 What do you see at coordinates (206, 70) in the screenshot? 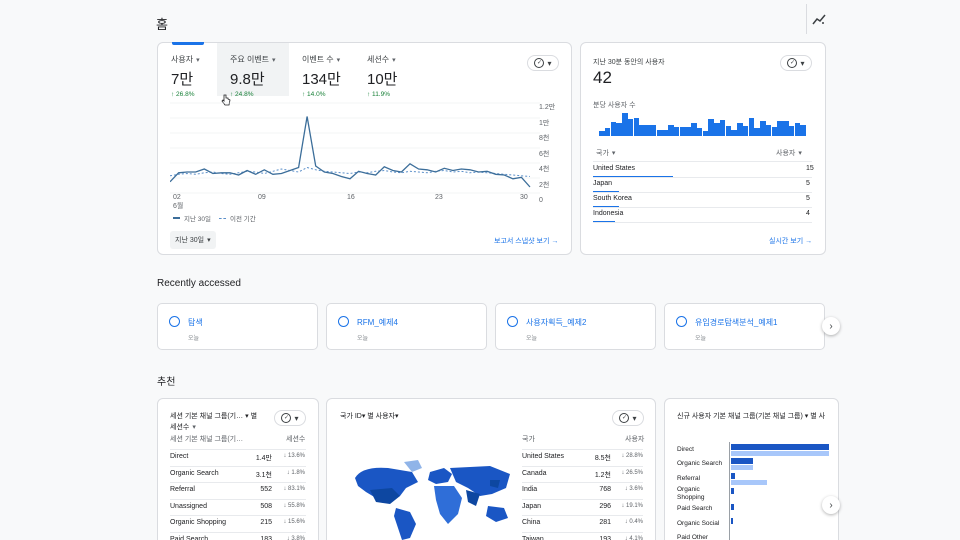
I see `metric-users: 사용자 7만 ↑ 26.8%` at bounding box center [206, 70].